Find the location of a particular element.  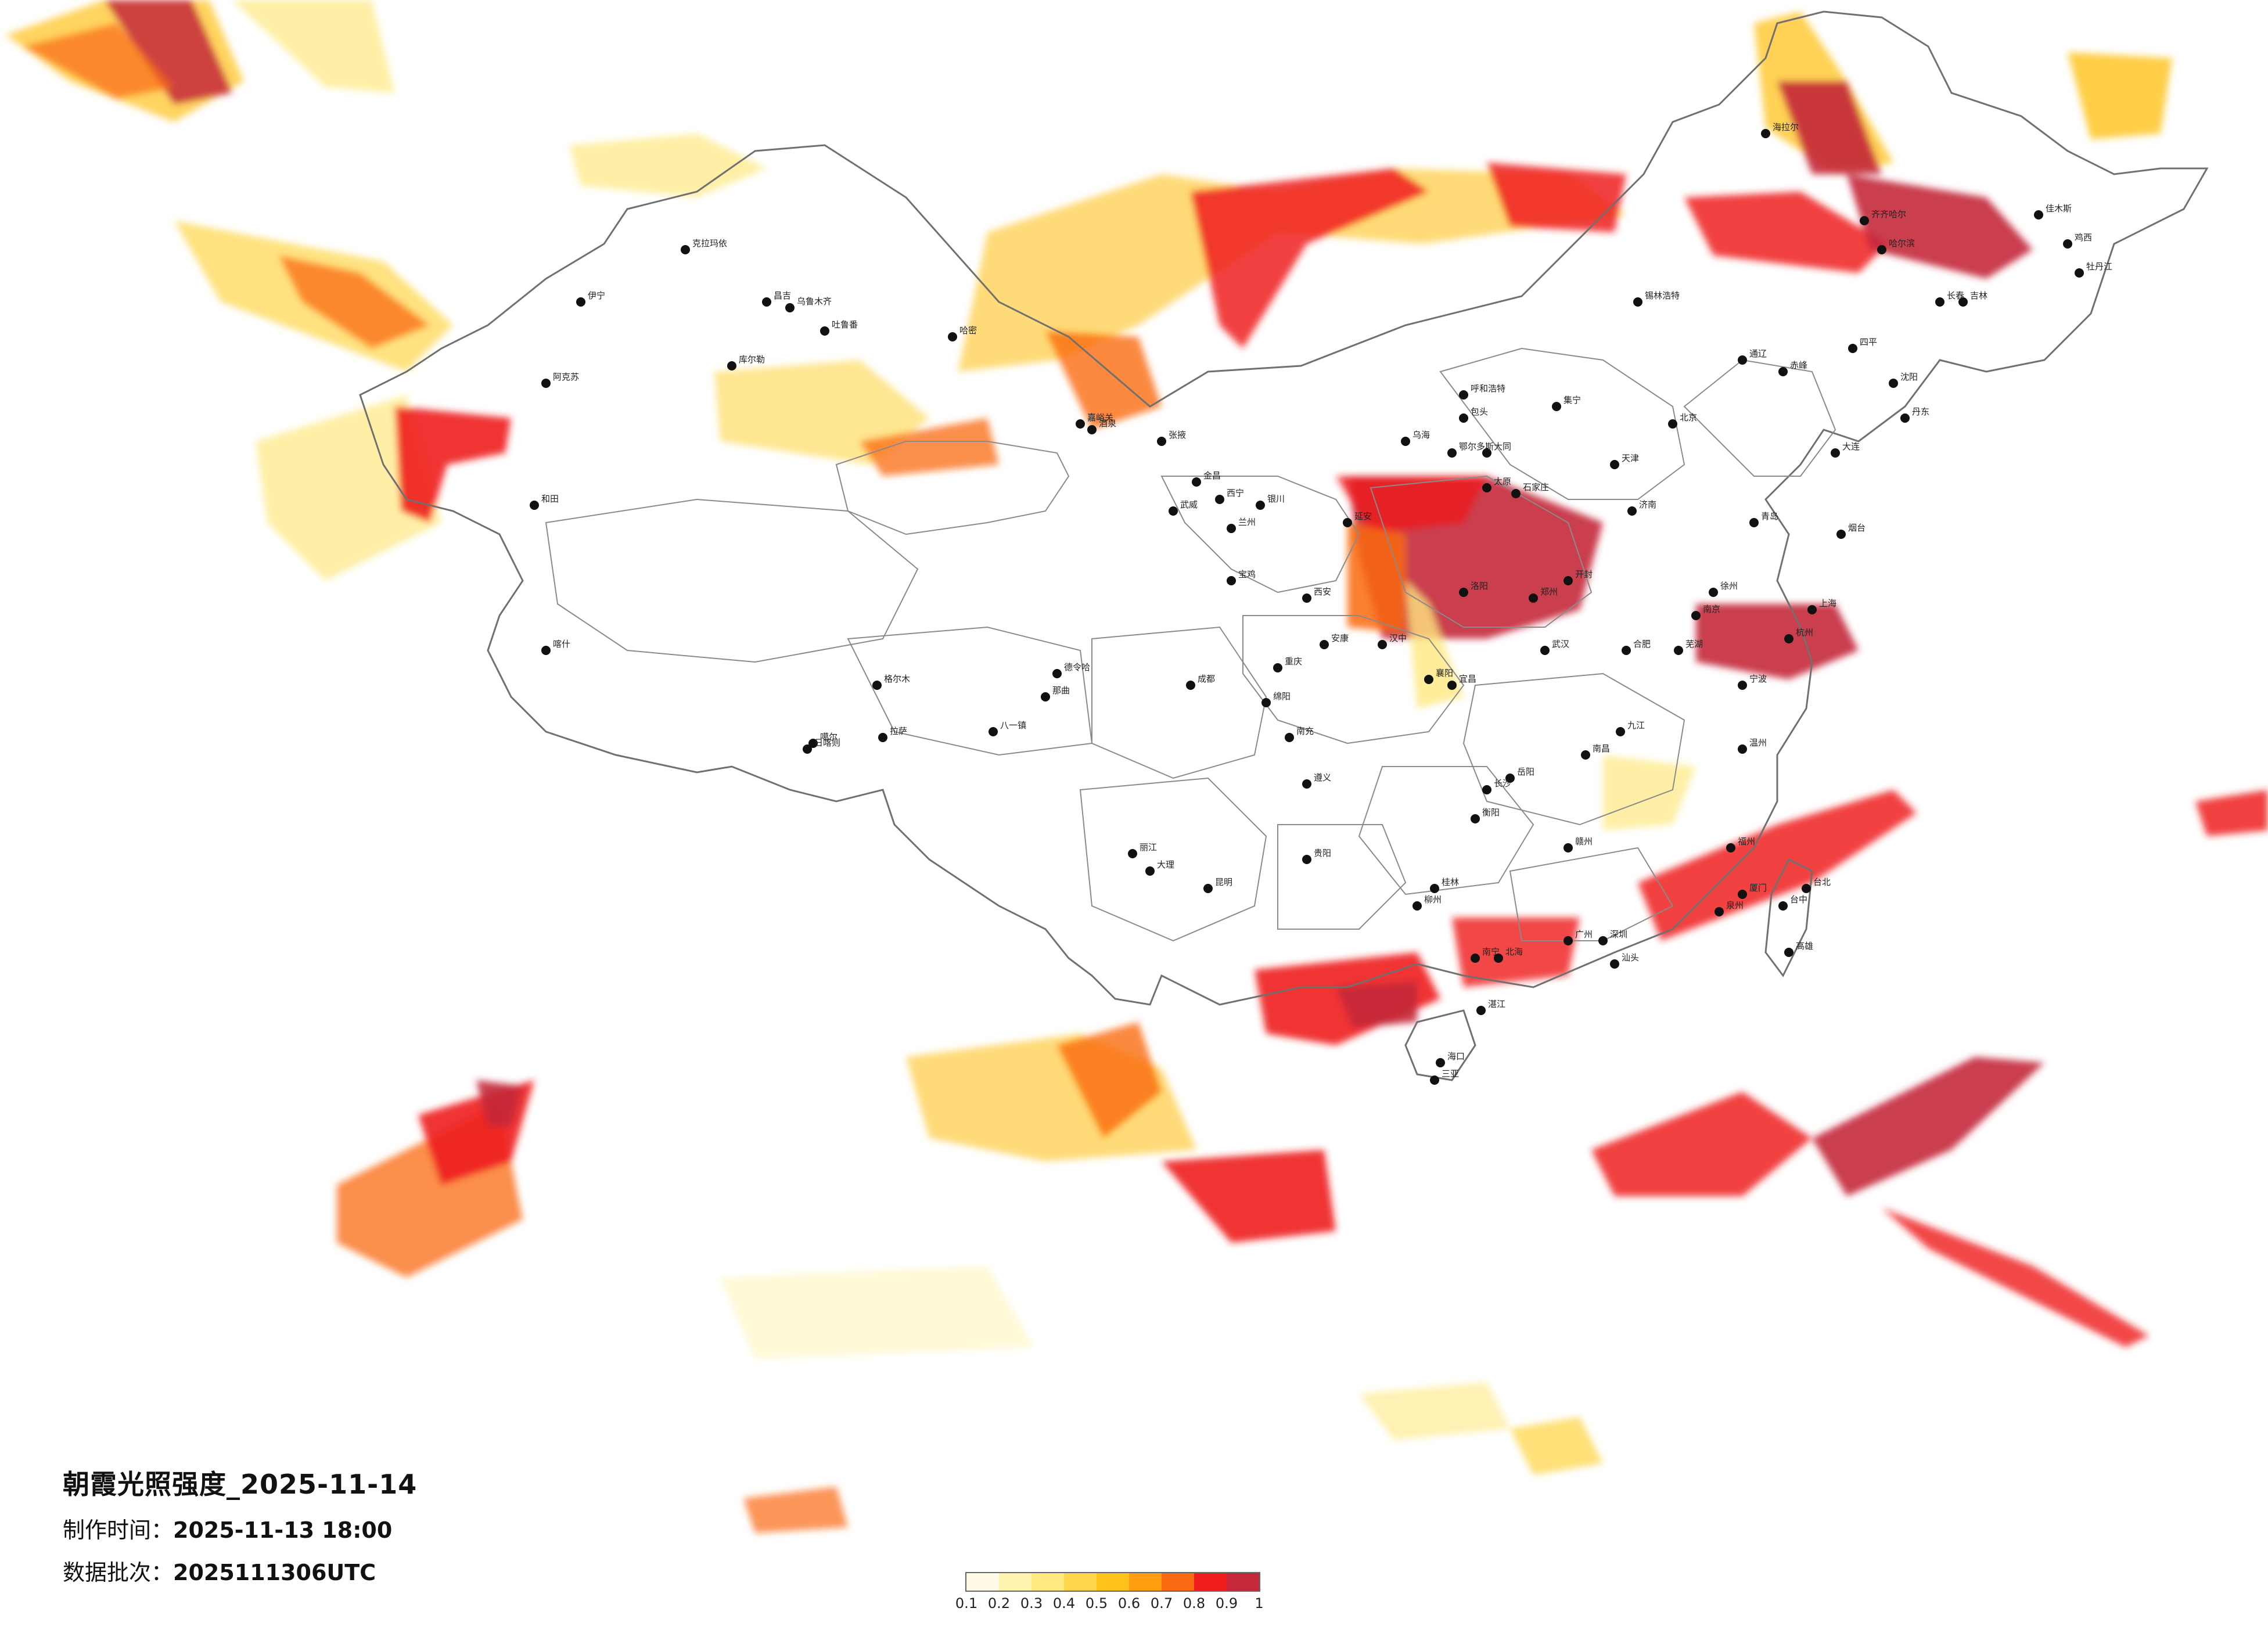

city-label: 武汉 is located at coordinates (1560, 644).